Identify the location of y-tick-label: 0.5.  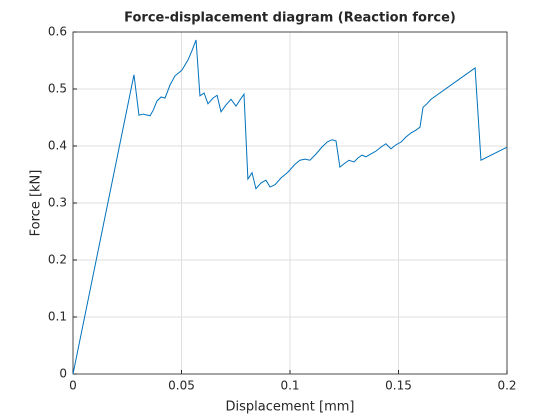
(57, 89).